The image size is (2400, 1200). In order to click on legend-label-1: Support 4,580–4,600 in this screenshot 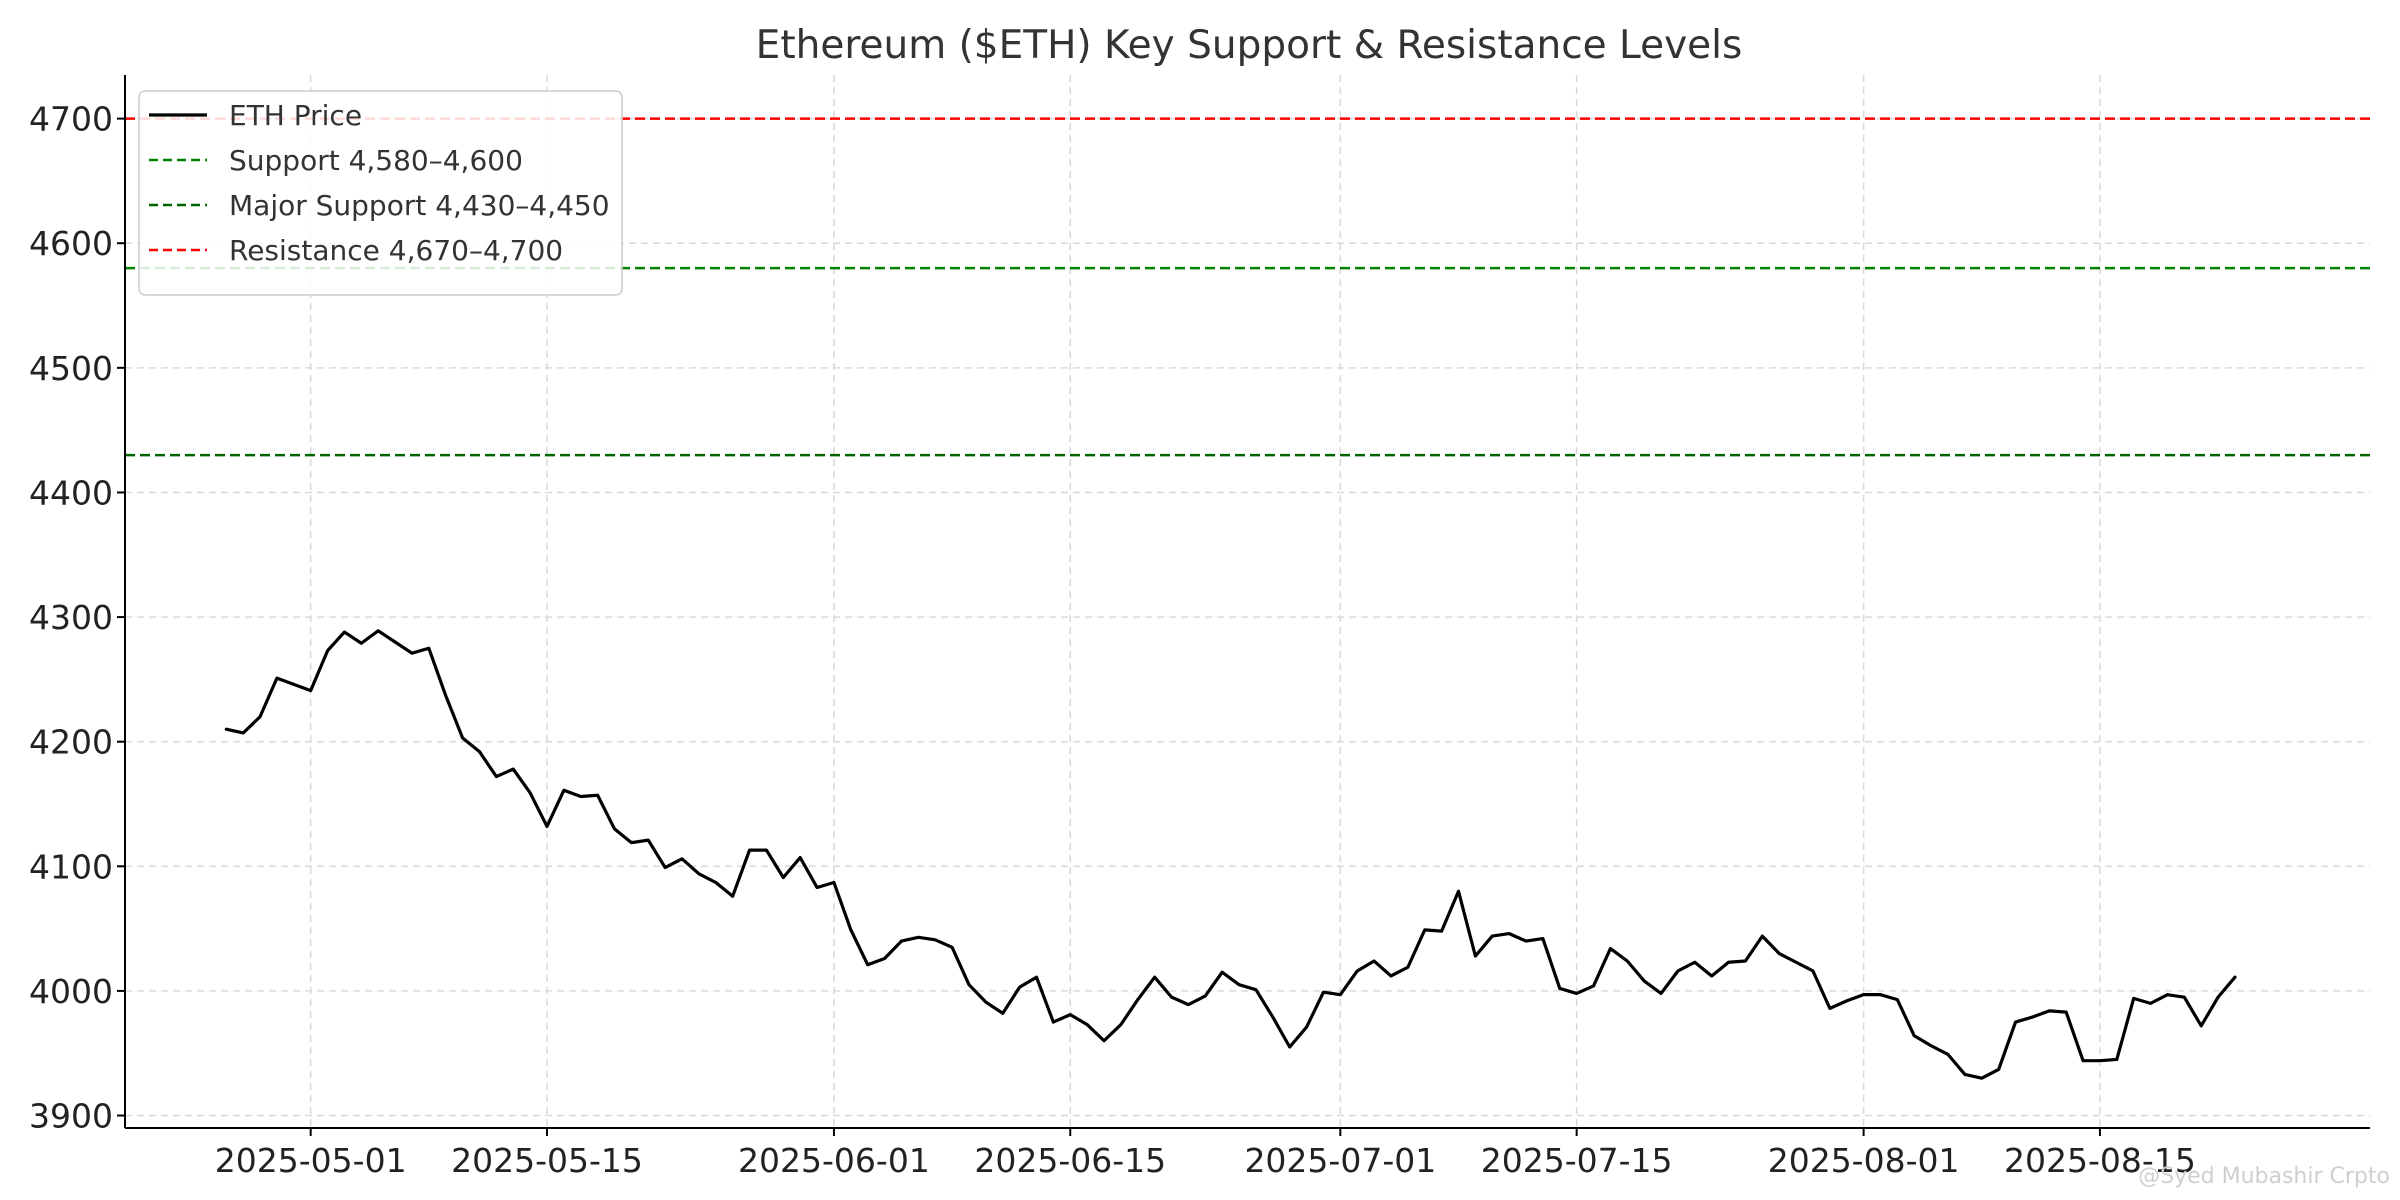, I will do `click(376, 160)`.